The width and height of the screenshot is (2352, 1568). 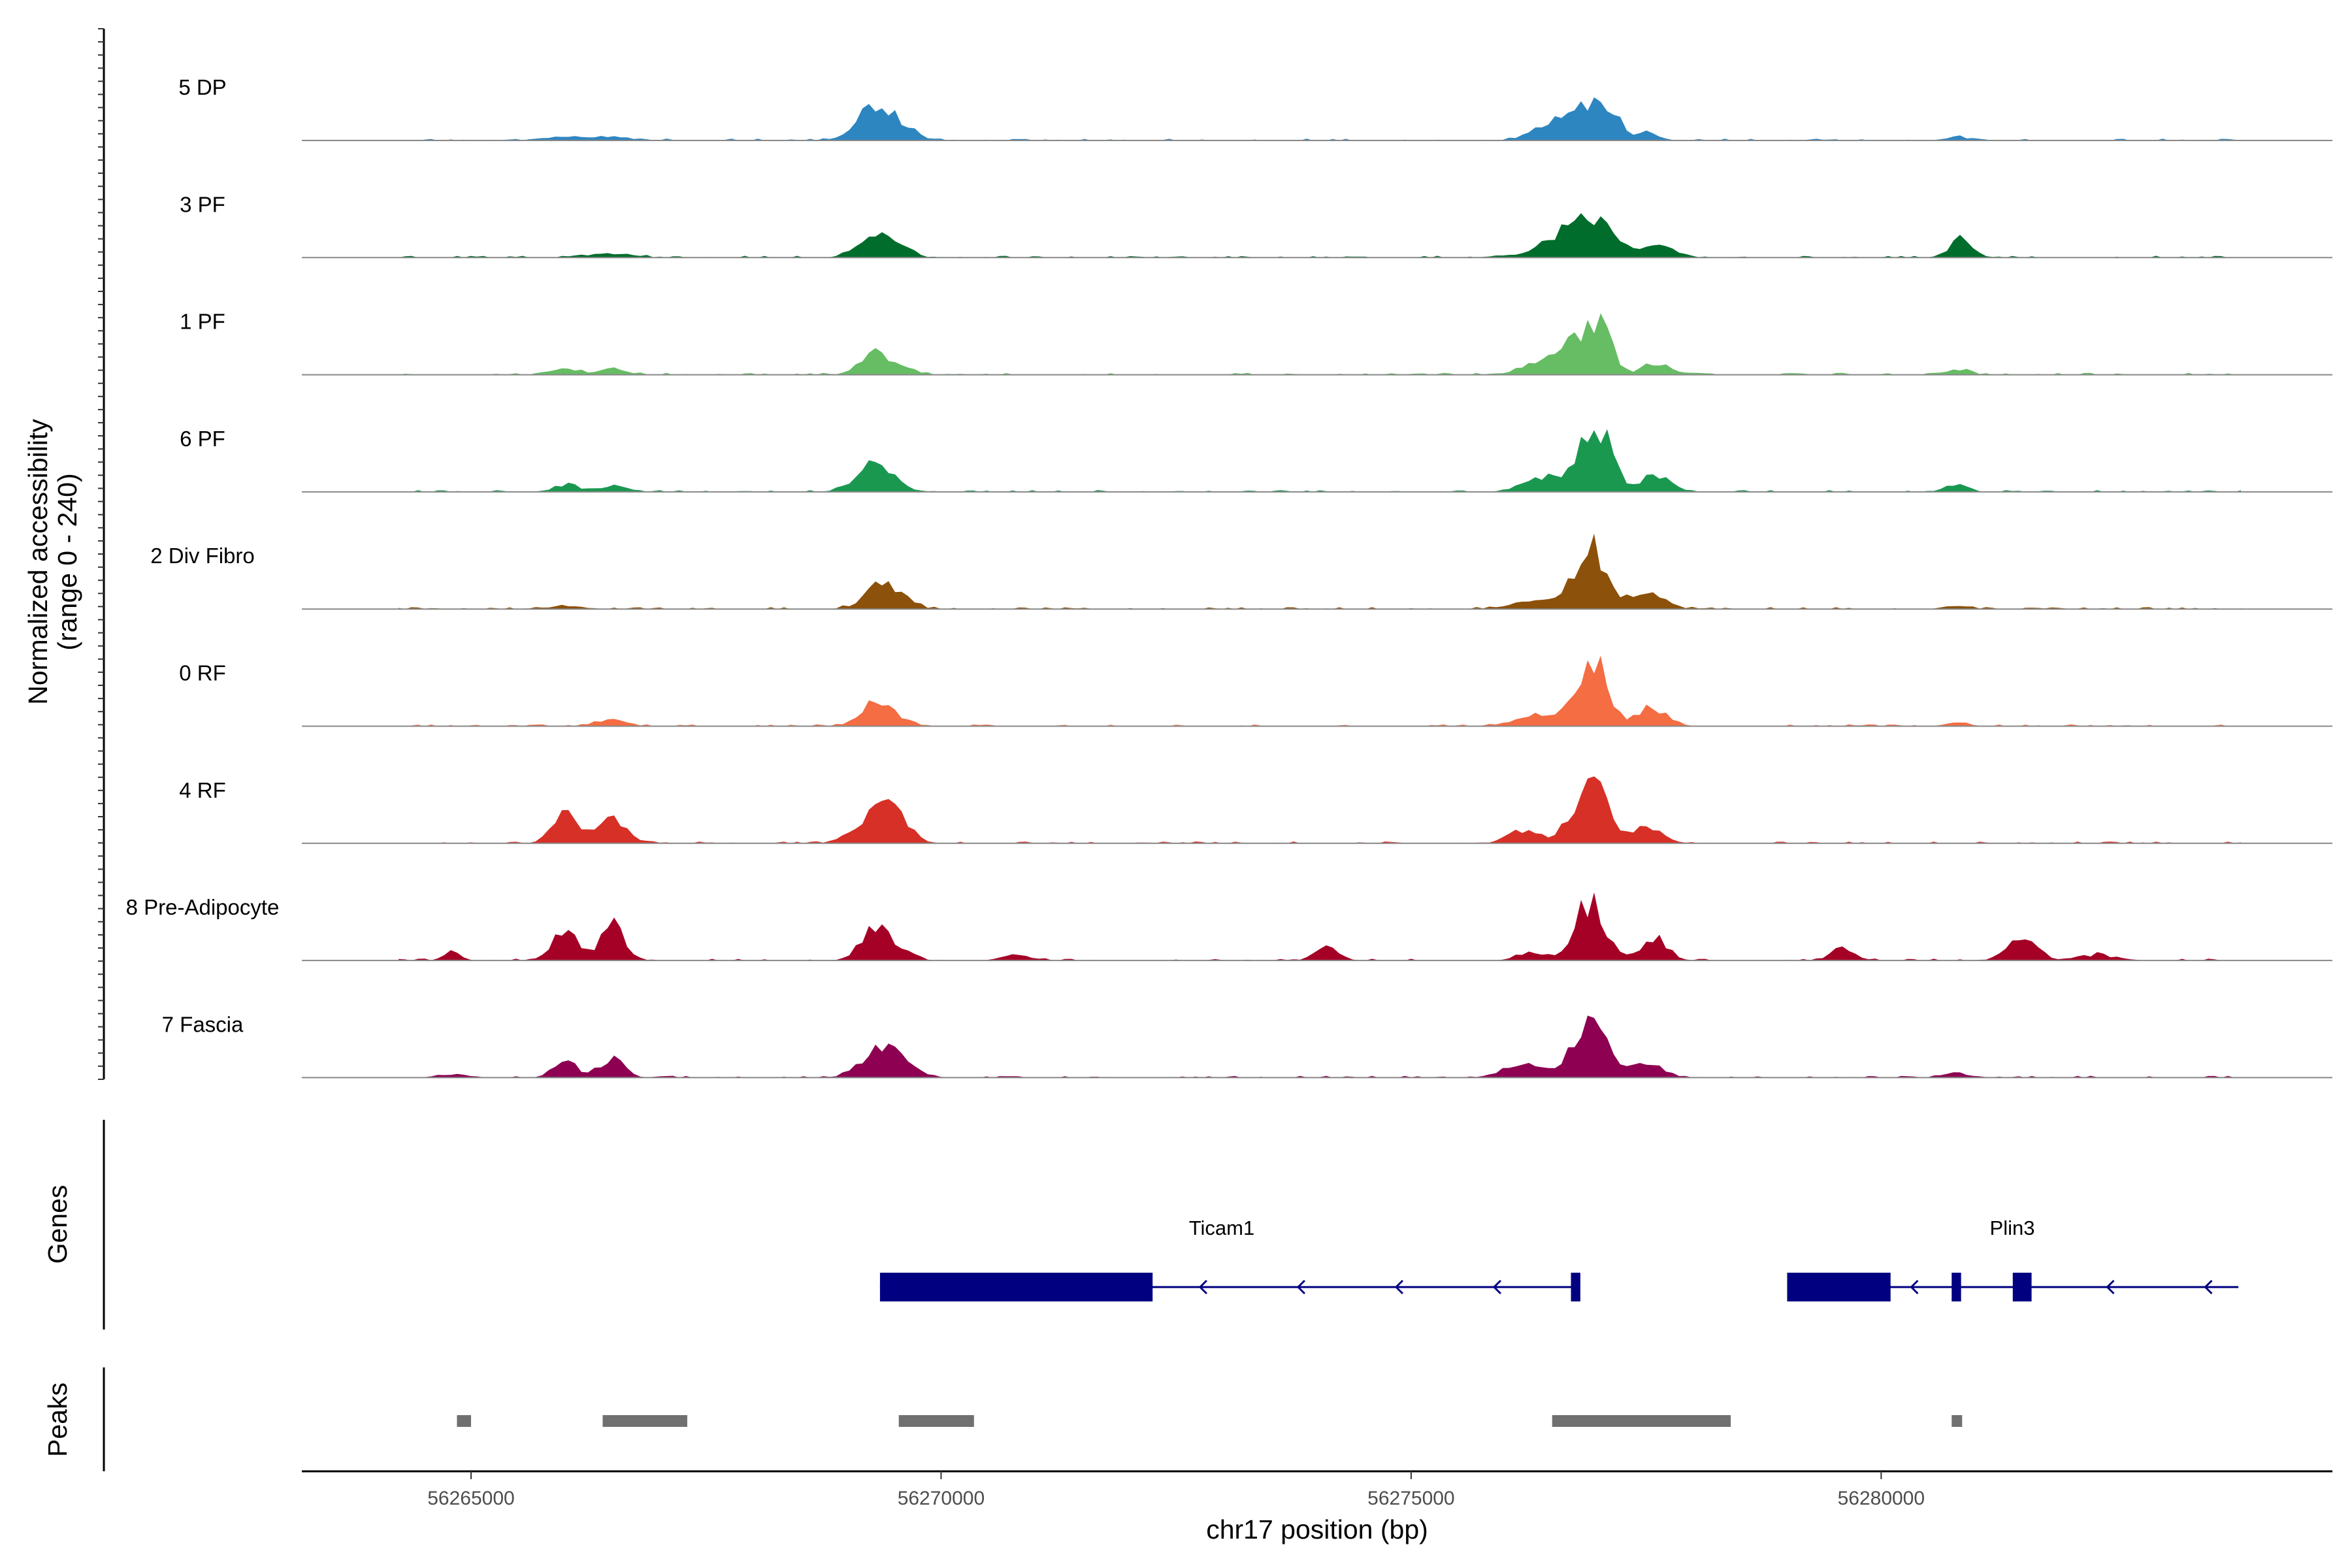 What do you see at coordinates (1317, 1529) in the screenshot?
I see `x-axis-title: chr17 position (bp)` at bounding box center [1317, 1529].